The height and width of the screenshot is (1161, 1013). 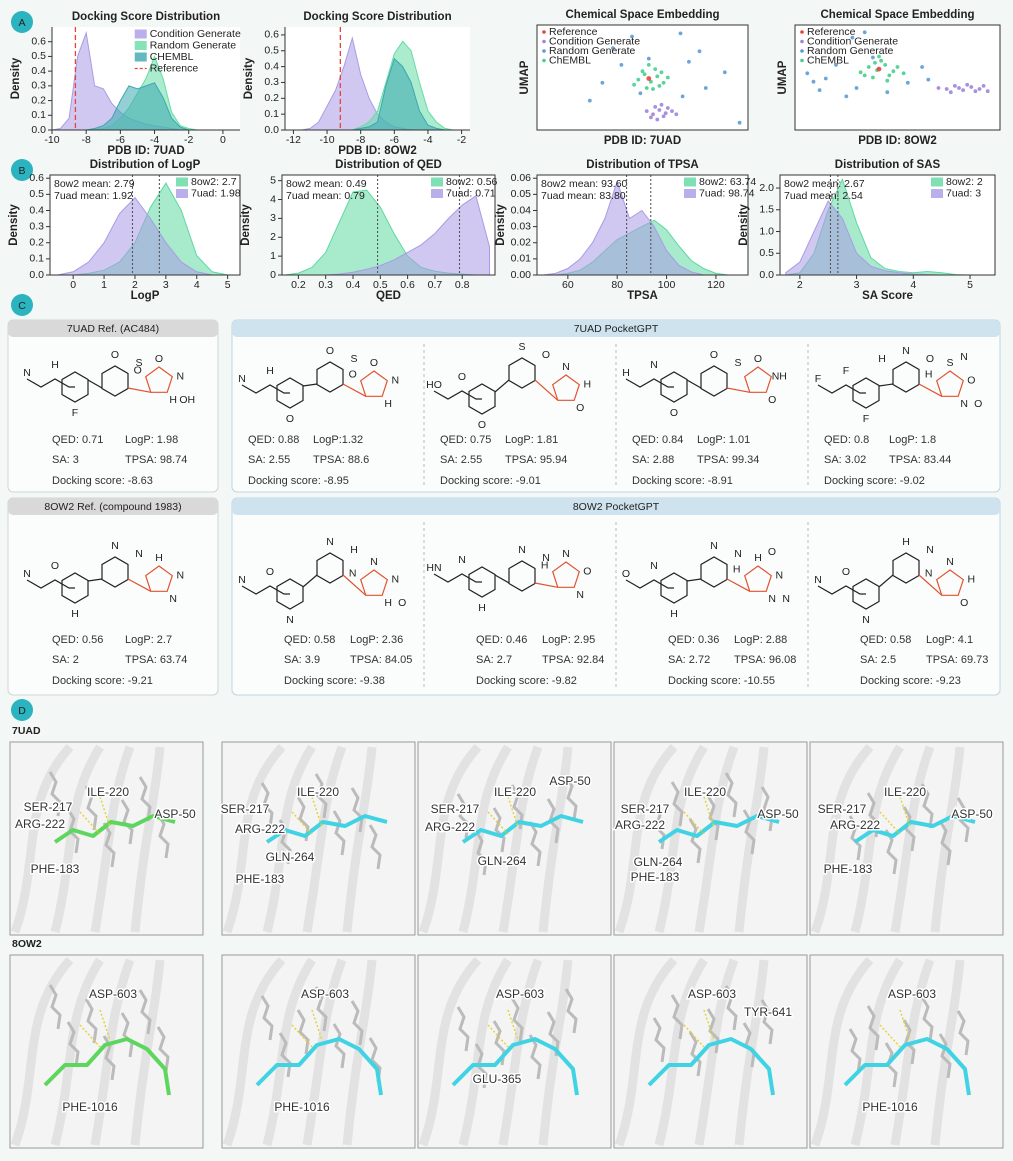 What do you see at coordinates (36, 243) in the screenshot?
I see `y-tick-label: 0.2` at bounding box center [36, 243].